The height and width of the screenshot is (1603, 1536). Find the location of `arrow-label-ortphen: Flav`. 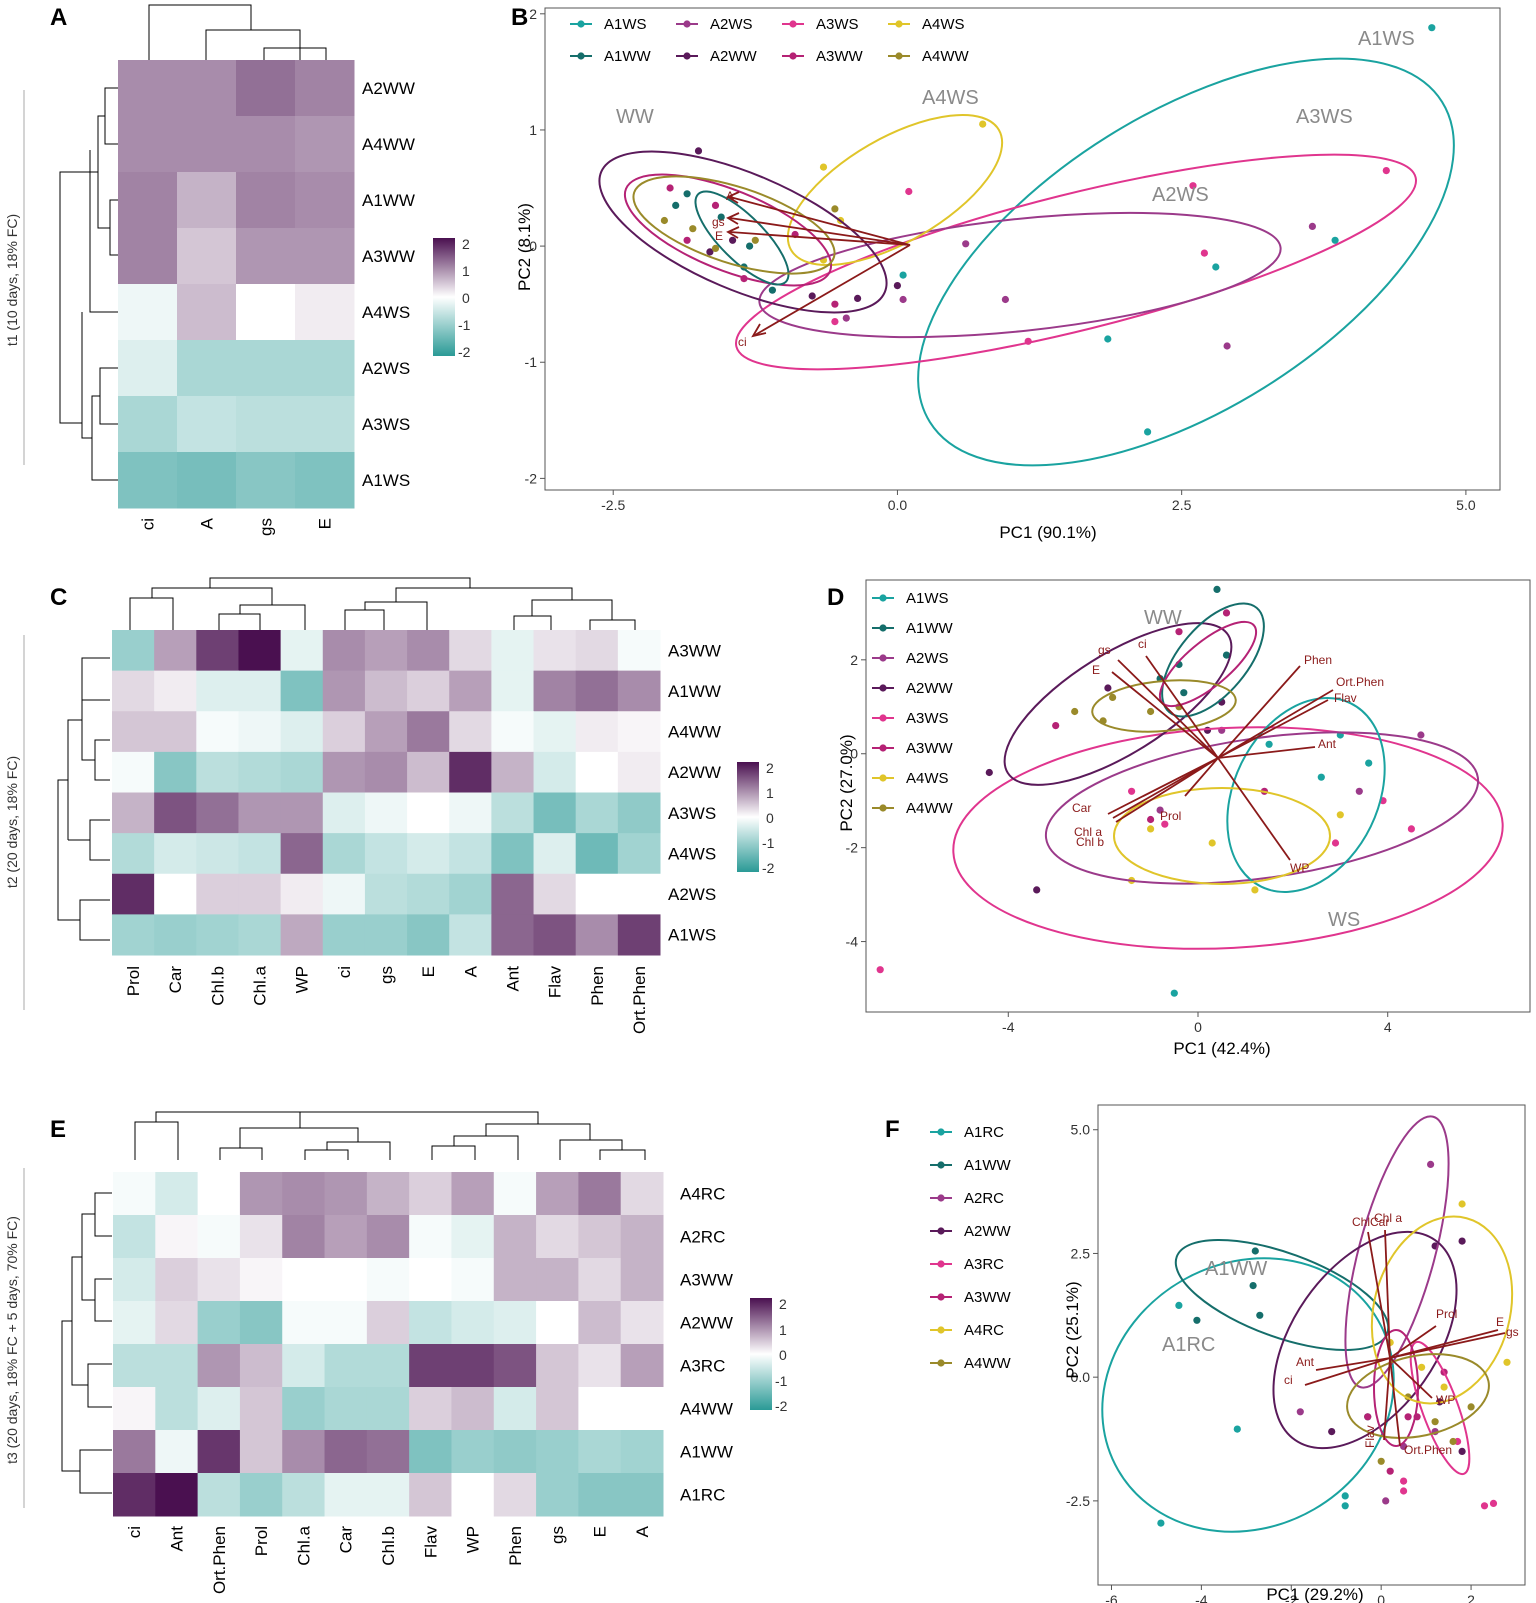

arrow-label-ortphen: Flav is located at coordinates (1370, 1436).